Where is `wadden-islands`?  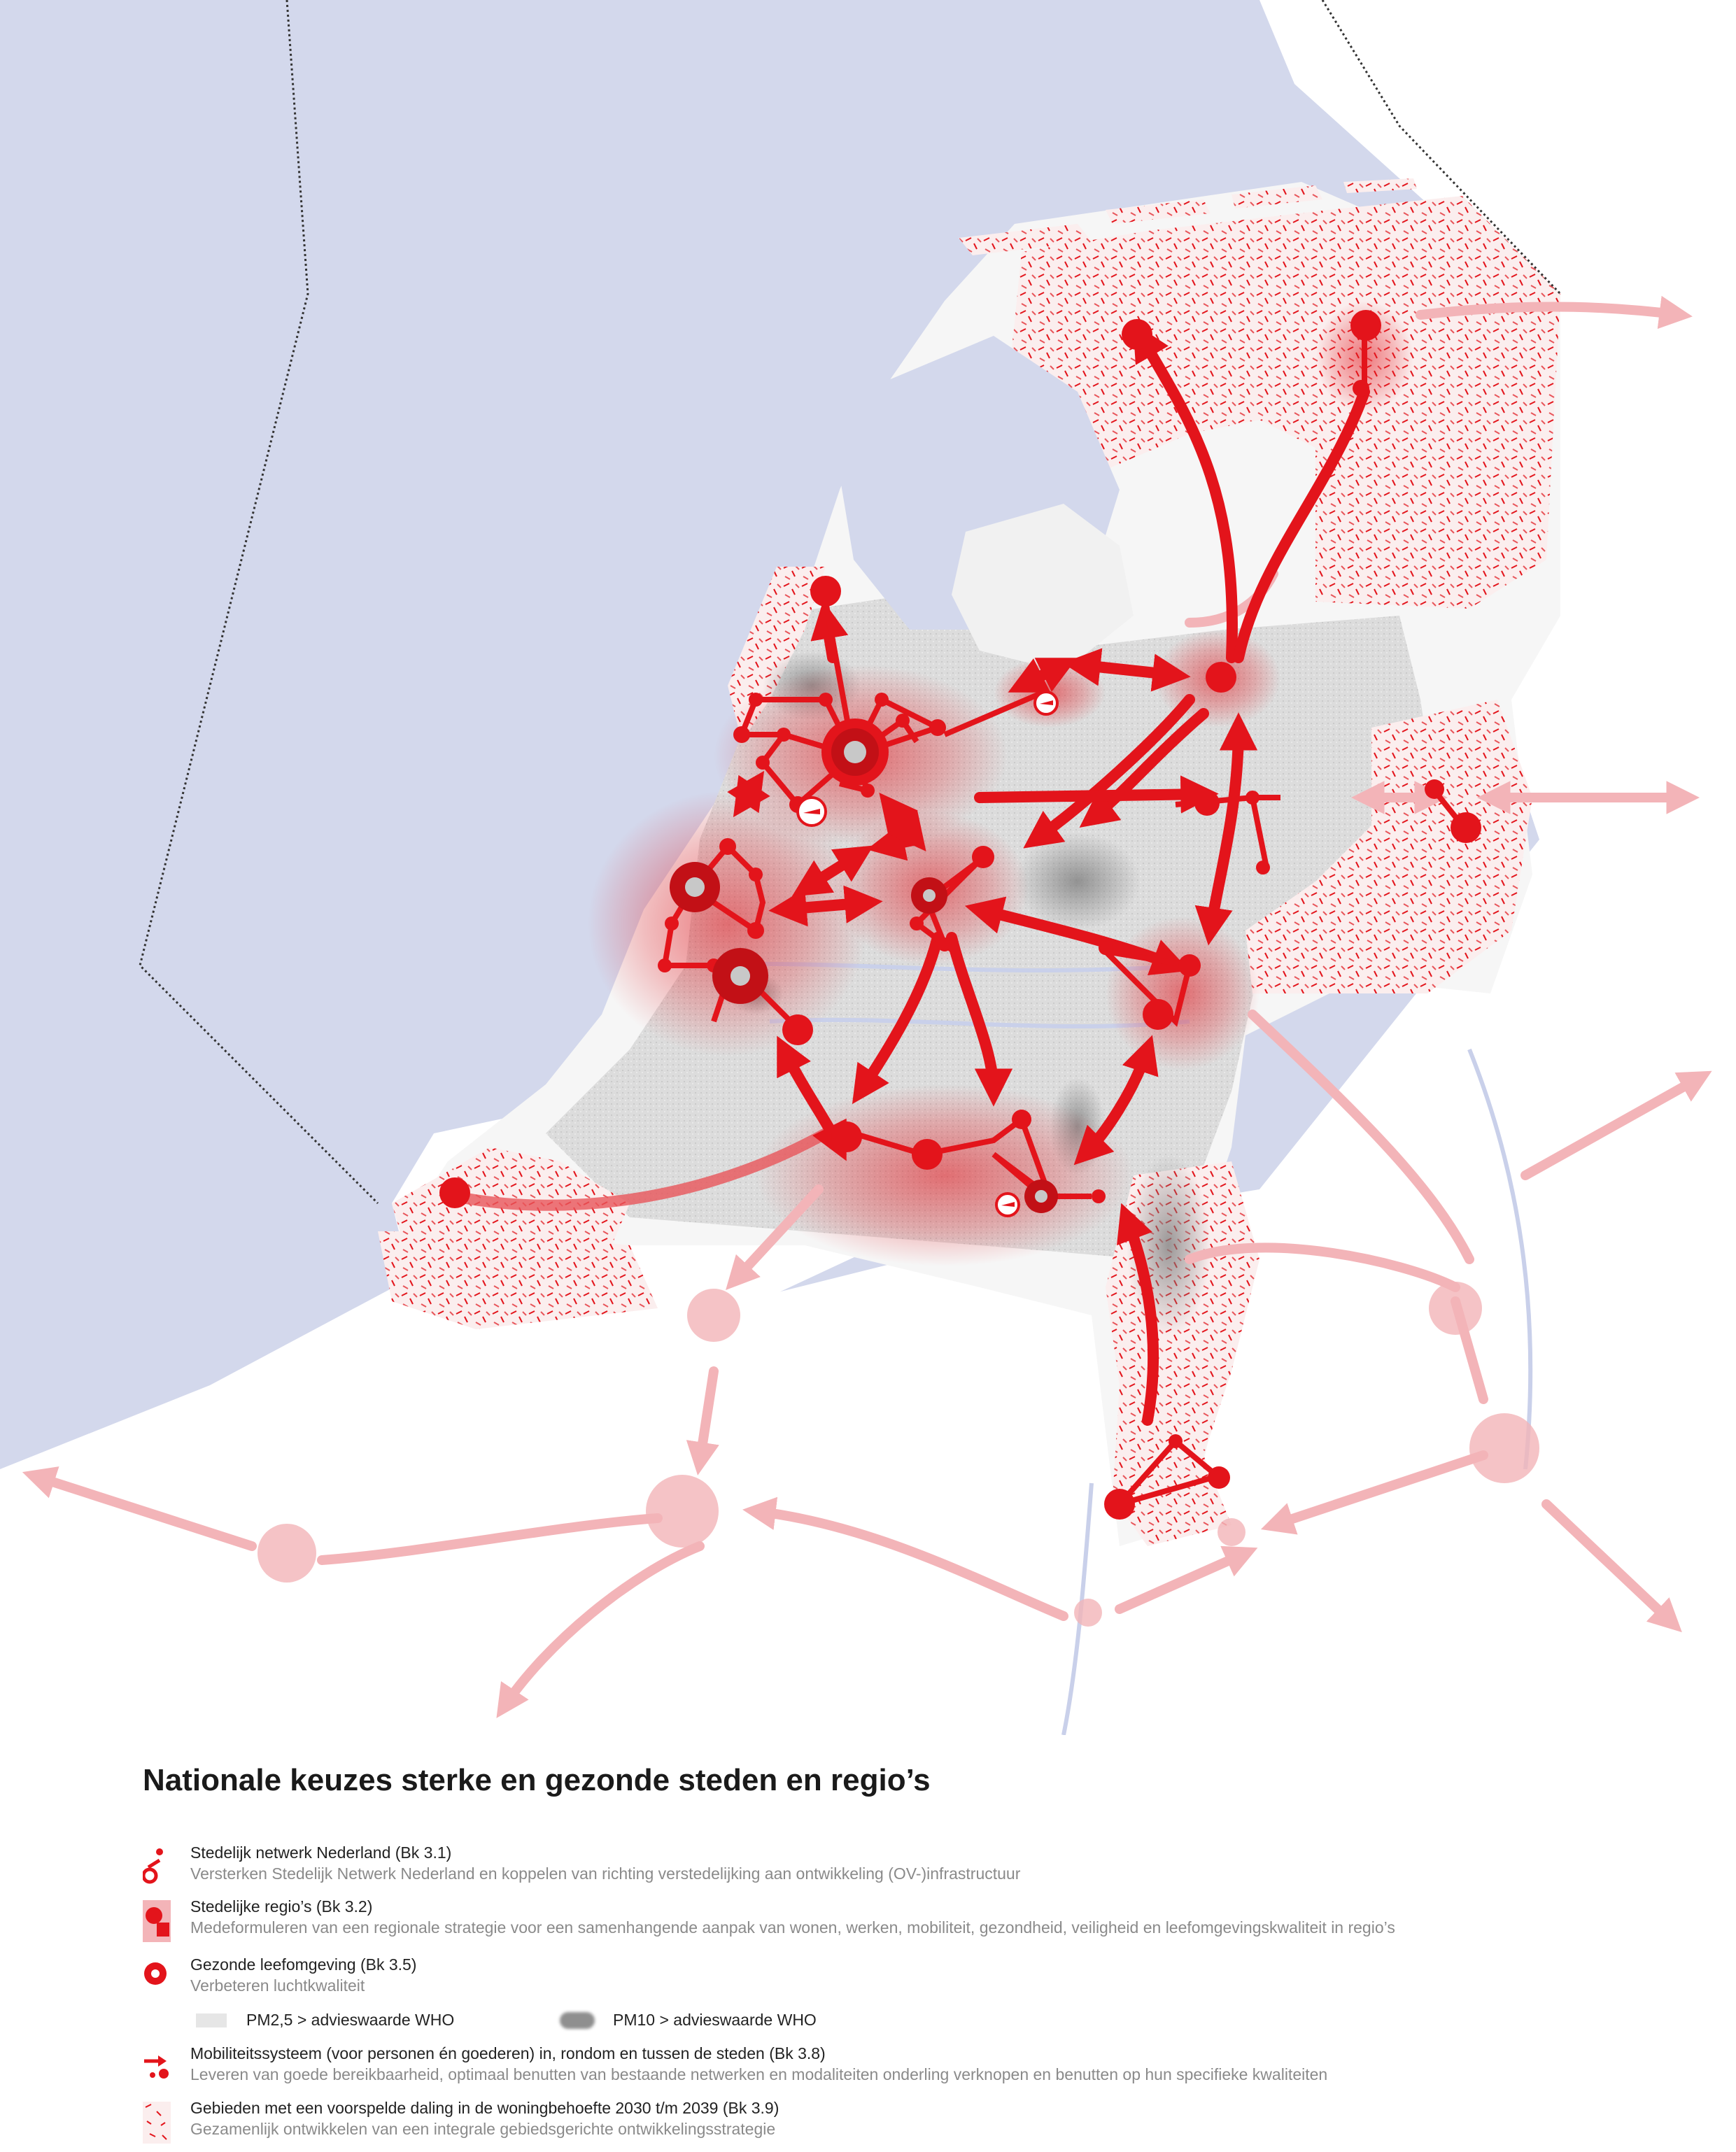 wadden-islands is located at coordinates (1188, 216).